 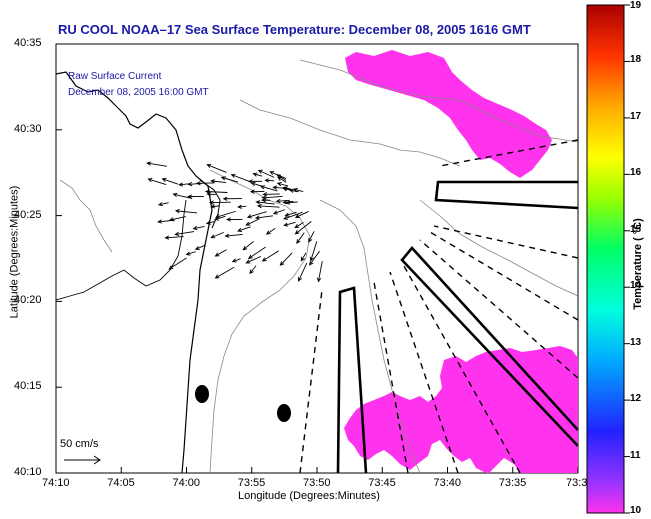 I want to click on colorbar-tick-label: 17, so click(x=636, y=116).